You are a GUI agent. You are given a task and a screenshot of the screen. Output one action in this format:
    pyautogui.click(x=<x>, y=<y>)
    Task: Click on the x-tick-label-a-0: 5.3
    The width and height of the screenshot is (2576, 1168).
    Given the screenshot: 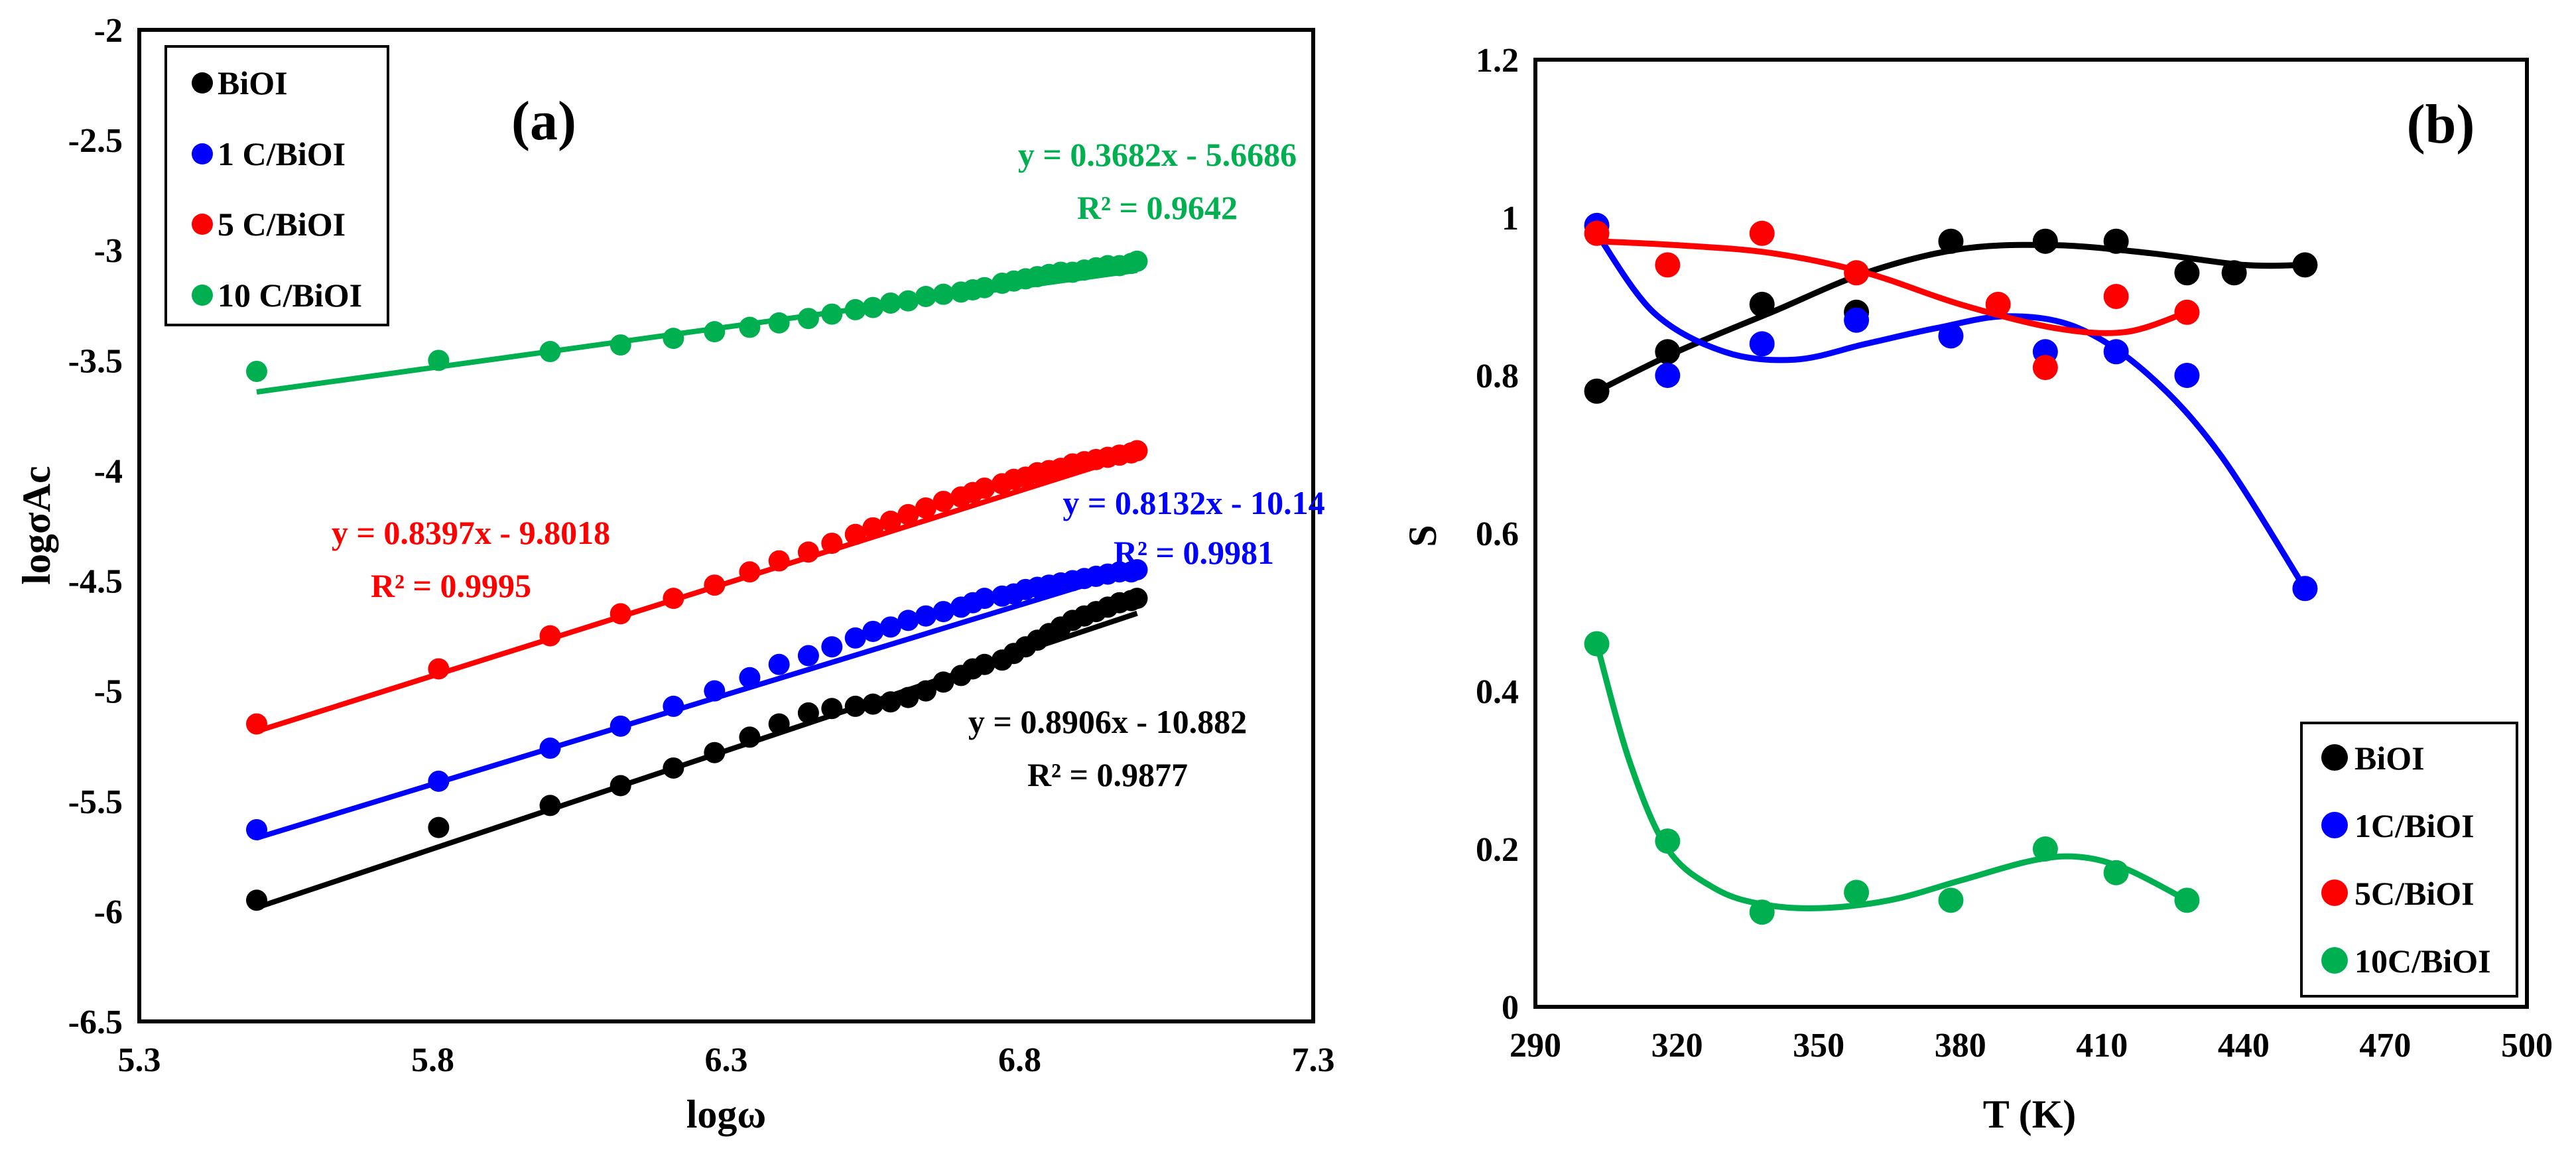 What is the action you would take?
    pyautogui.click(x=140, y=1060)
    